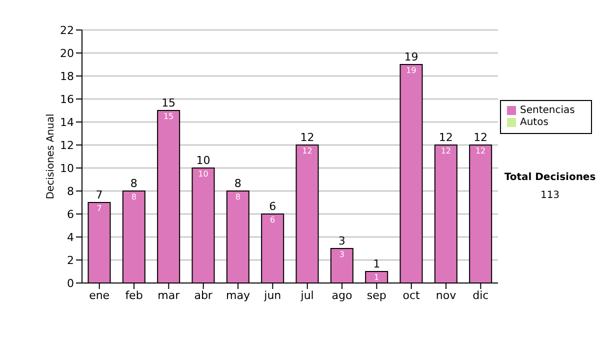 This screenshot has height=340, width=600. What do you see at coordinates (99, 295) in the screenshot?
I see `x-tick-label: ene` at bounding box center [99, 295].